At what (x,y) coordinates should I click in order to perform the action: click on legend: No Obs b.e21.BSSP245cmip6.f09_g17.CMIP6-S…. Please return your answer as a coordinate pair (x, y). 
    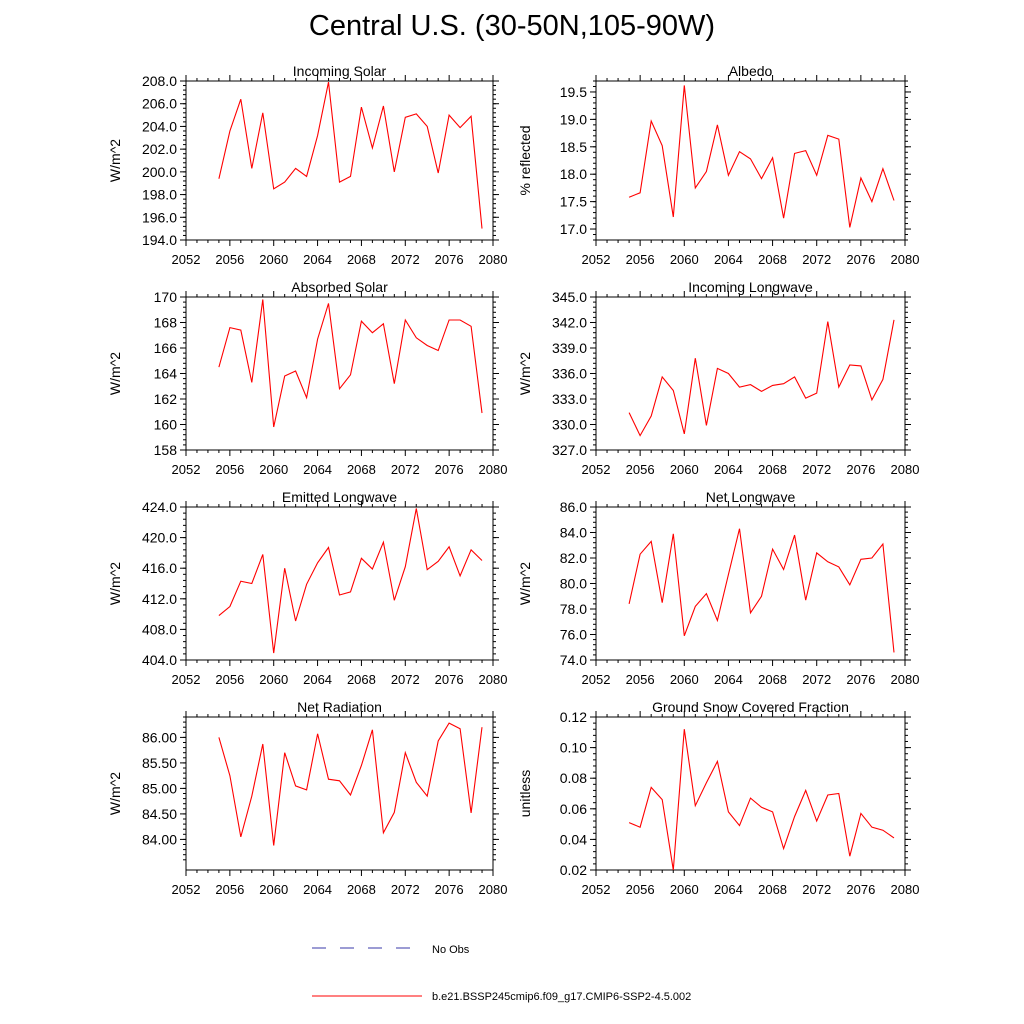
    Looking at the image, I should click on (501, 973).